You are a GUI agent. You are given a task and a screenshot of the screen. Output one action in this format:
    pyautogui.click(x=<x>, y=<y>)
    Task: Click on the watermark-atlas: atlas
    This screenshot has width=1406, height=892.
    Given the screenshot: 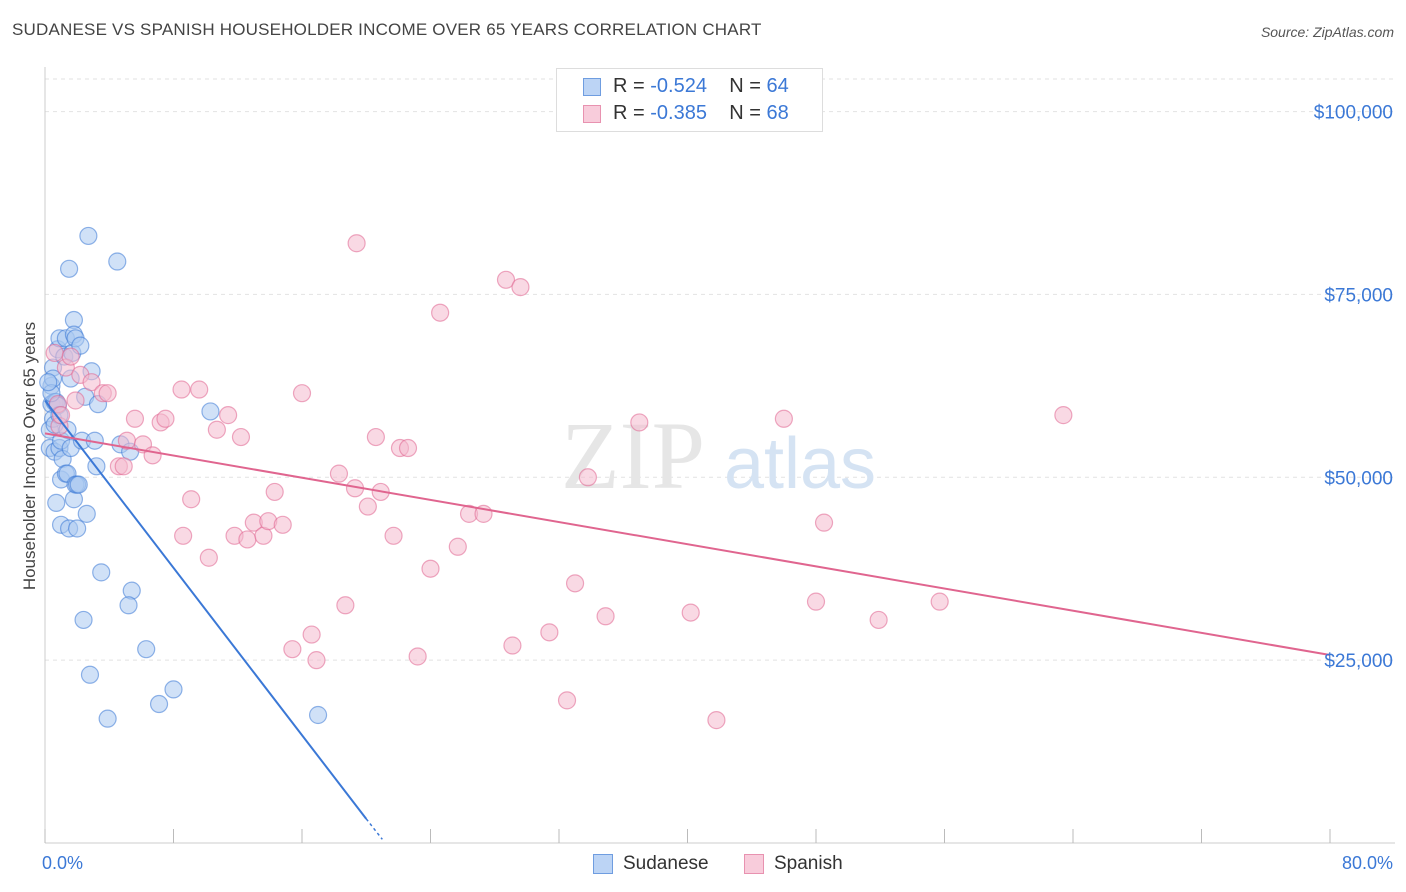 What is the action you would take?
    pyautogui.click(x=800, y=464)
    